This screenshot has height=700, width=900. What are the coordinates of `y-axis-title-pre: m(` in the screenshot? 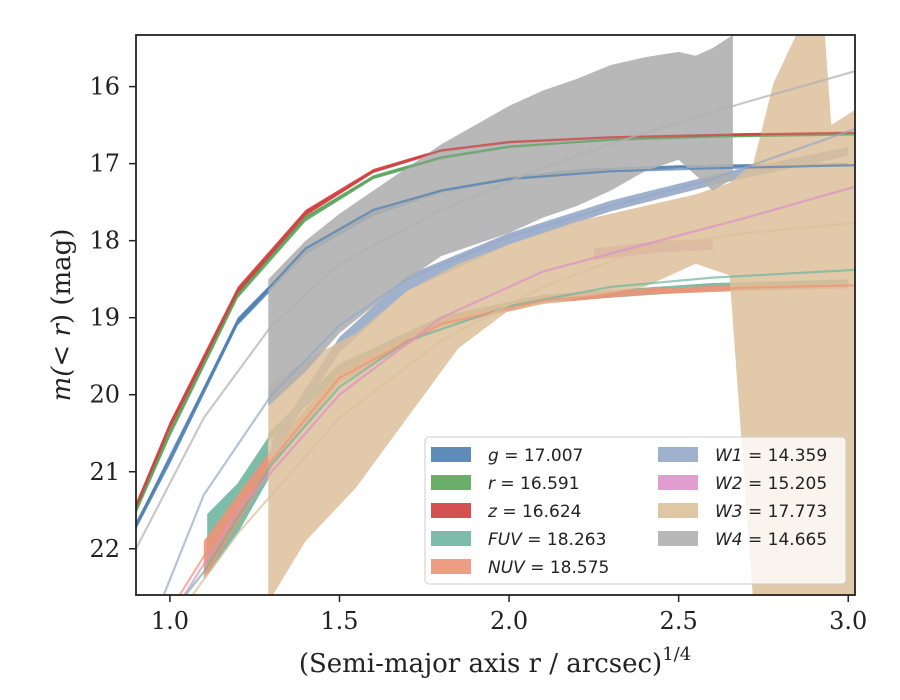 It's located at (62, 384).